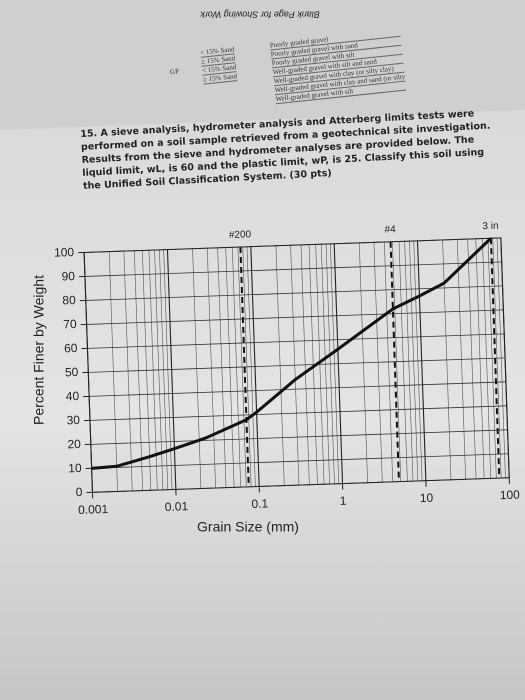  I want to click on x-tick-label: 0.1, so click(259, 503).